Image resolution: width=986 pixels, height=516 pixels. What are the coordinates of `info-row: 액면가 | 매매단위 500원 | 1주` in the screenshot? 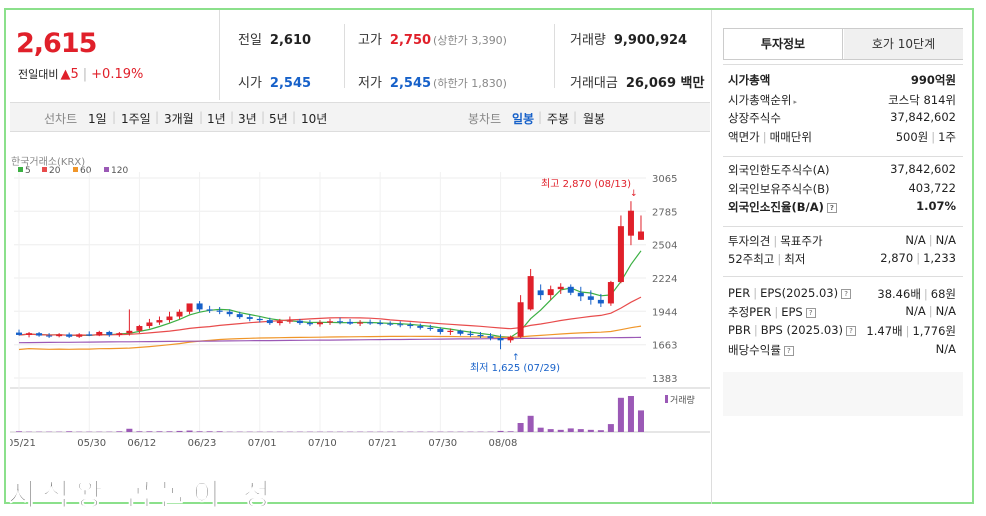 It's located at (842, 137).